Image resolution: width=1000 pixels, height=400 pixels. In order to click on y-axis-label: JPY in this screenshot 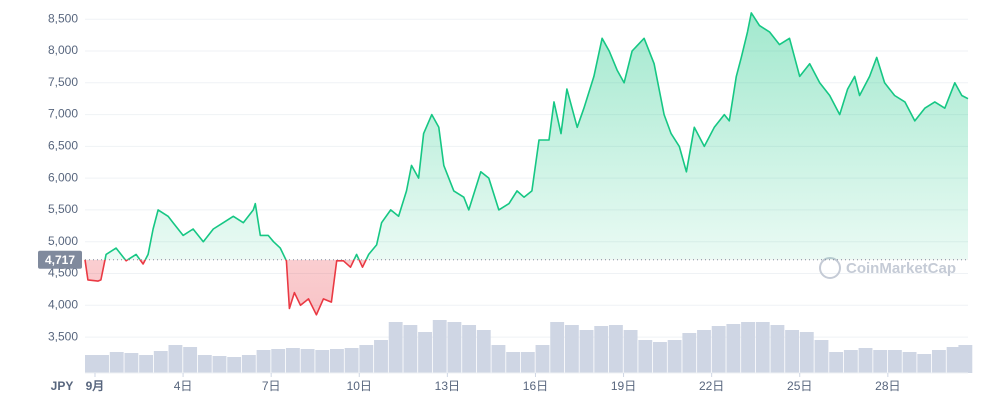, I will do `click(62, 386)`.